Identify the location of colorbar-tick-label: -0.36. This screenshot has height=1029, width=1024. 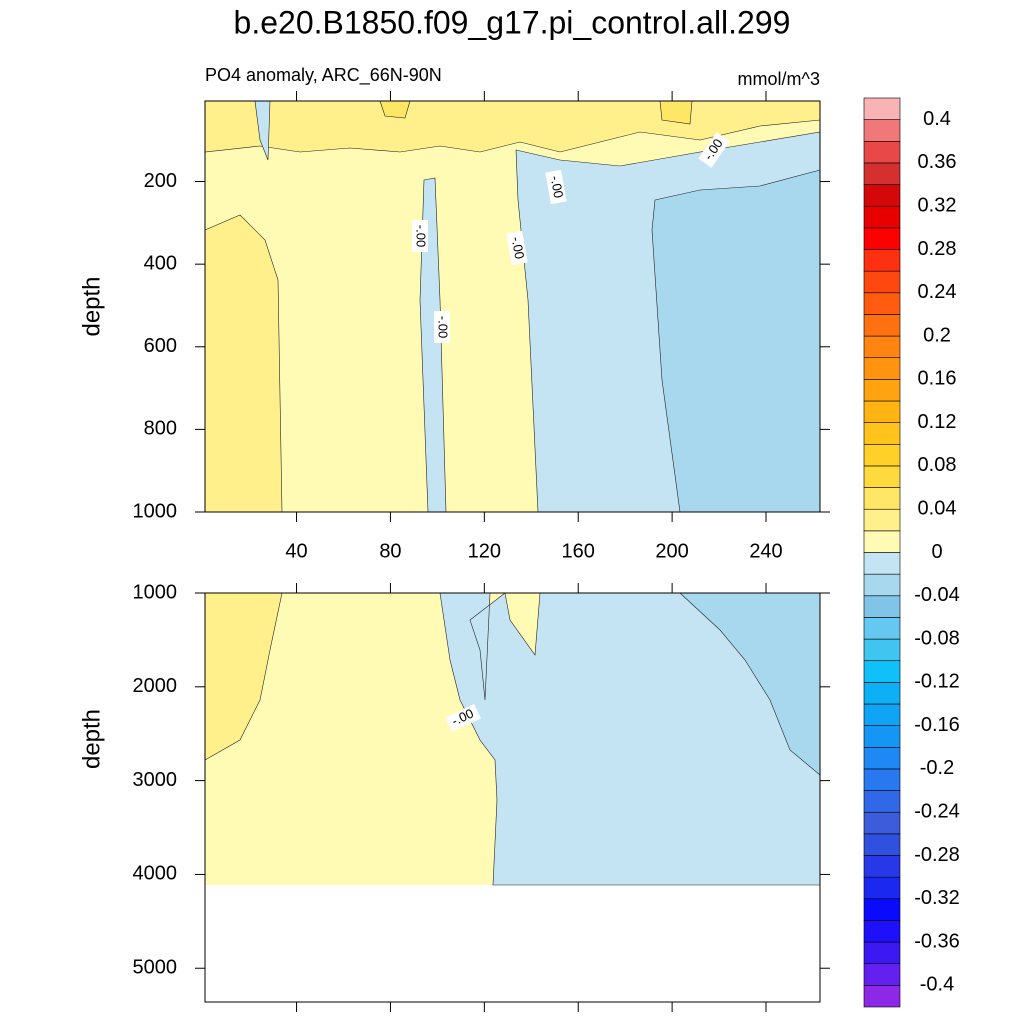
(937, 941).